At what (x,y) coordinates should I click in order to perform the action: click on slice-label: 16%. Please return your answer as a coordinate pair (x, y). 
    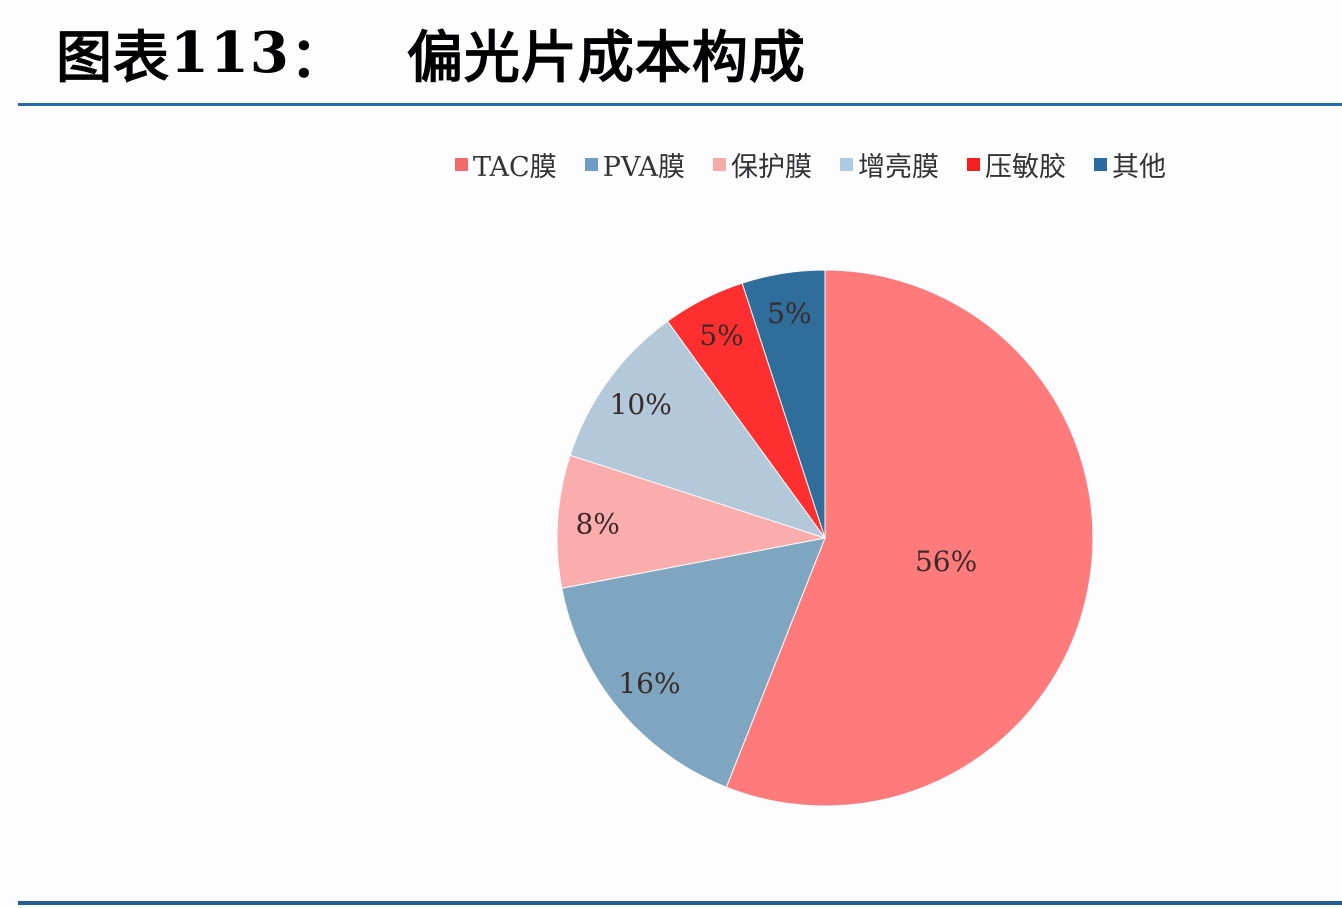
    Looking at the image, I should click on (649, 683).